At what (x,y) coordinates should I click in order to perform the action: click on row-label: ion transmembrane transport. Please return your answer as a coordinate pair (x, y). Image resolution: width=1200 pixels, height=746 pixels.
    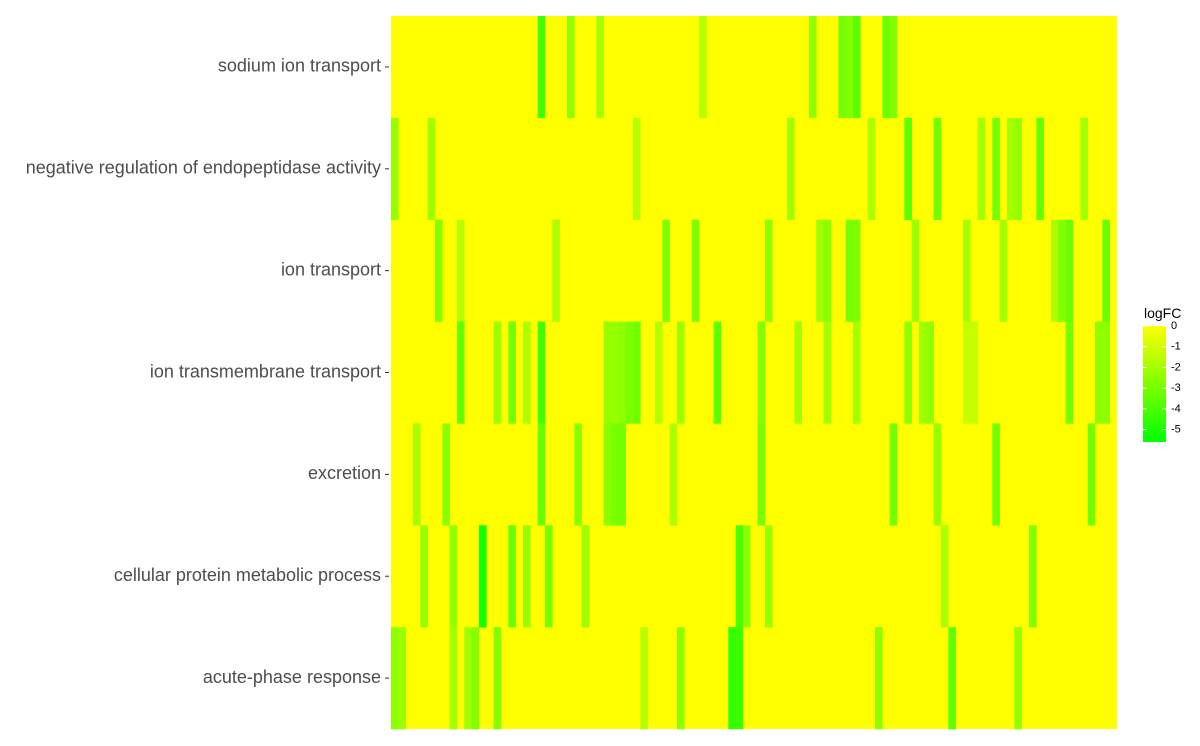
    Looking at the image, I should click on (265, 371).